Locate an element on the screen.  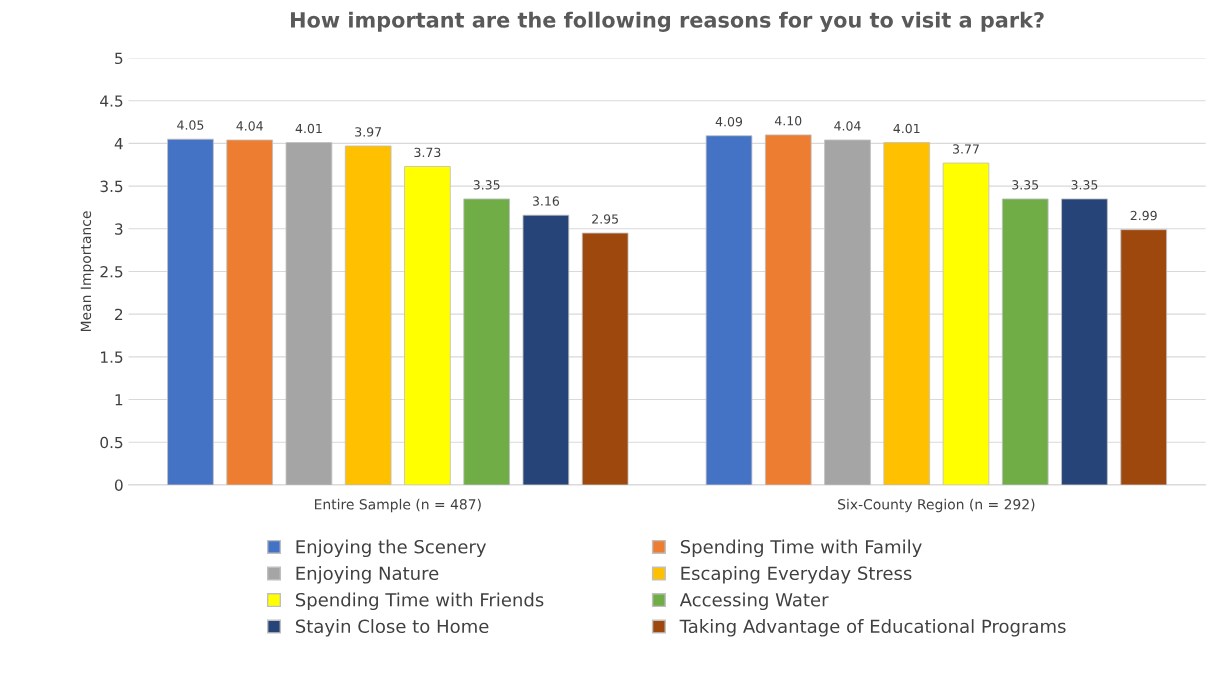
data-label: 3.77 is located at coordinates (966, 149).